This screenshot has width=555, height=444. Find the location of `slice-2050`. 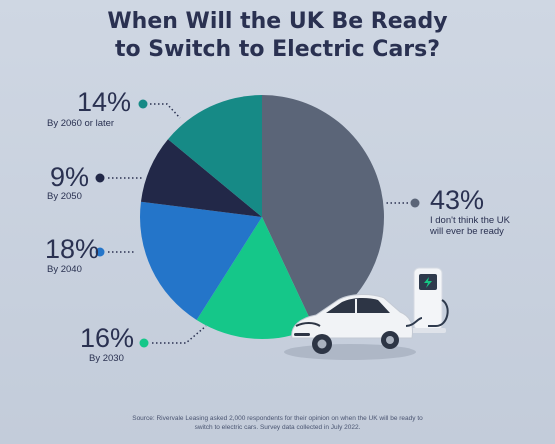

slice-2050 is located at coordinates (201, 178).